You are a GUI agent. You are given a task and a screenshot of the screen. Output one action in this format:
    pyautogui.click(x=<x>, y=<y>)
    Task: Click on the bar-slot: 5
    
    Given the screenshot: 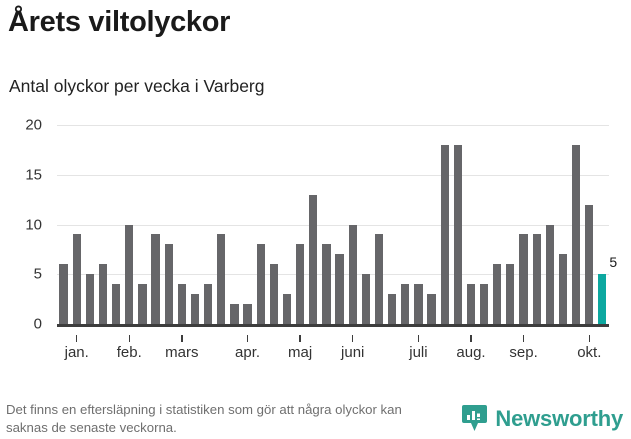 What is the action you would take?
    pyautogui.click(x=606, y=224)
    